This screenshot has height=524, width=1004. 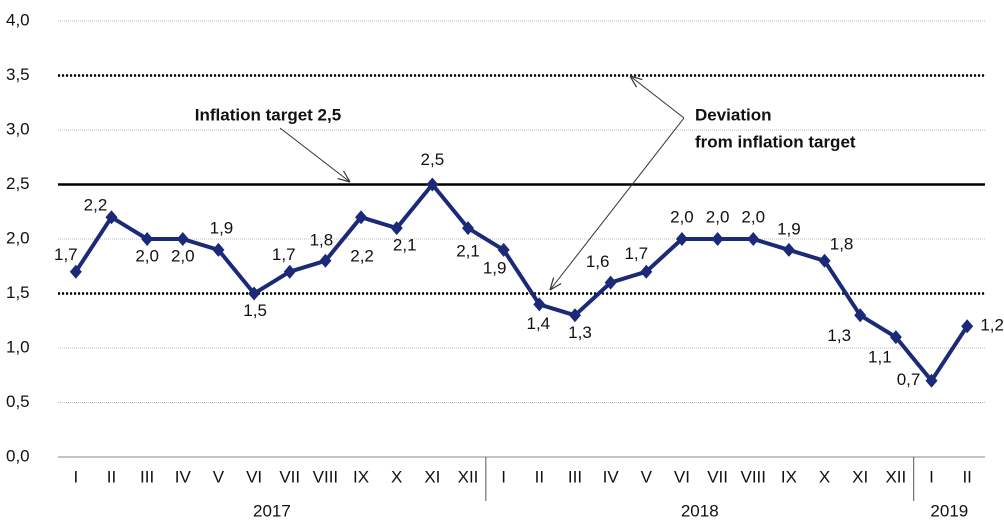 I want to click on data-label: 2,5, so click(x=433, y=159).